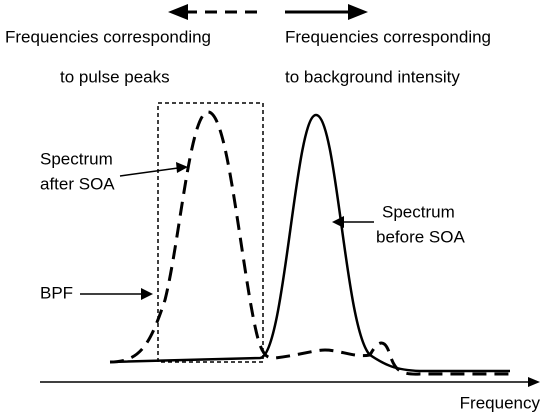 The width and height of the screenshot is (543, 416). What do you see at coordinates (358, 12) in the screenshot?
I see `right-arrowhead` at bounding box center [358, 12].